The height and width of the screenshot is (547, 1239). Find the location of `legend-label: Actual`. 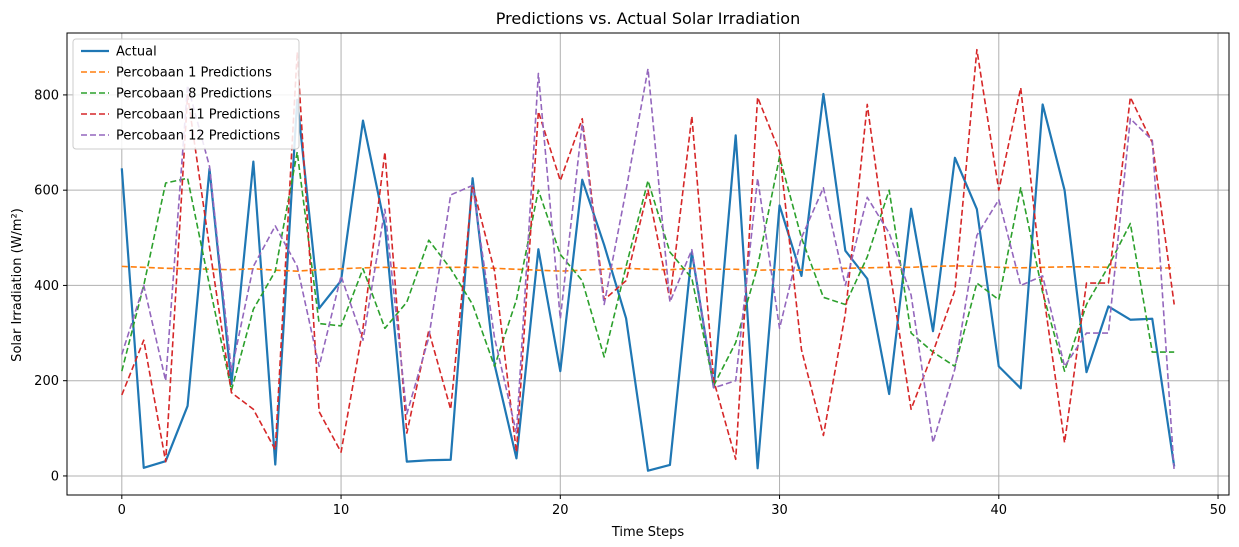

legend-label: Actual is located at coordinates (136, 52).